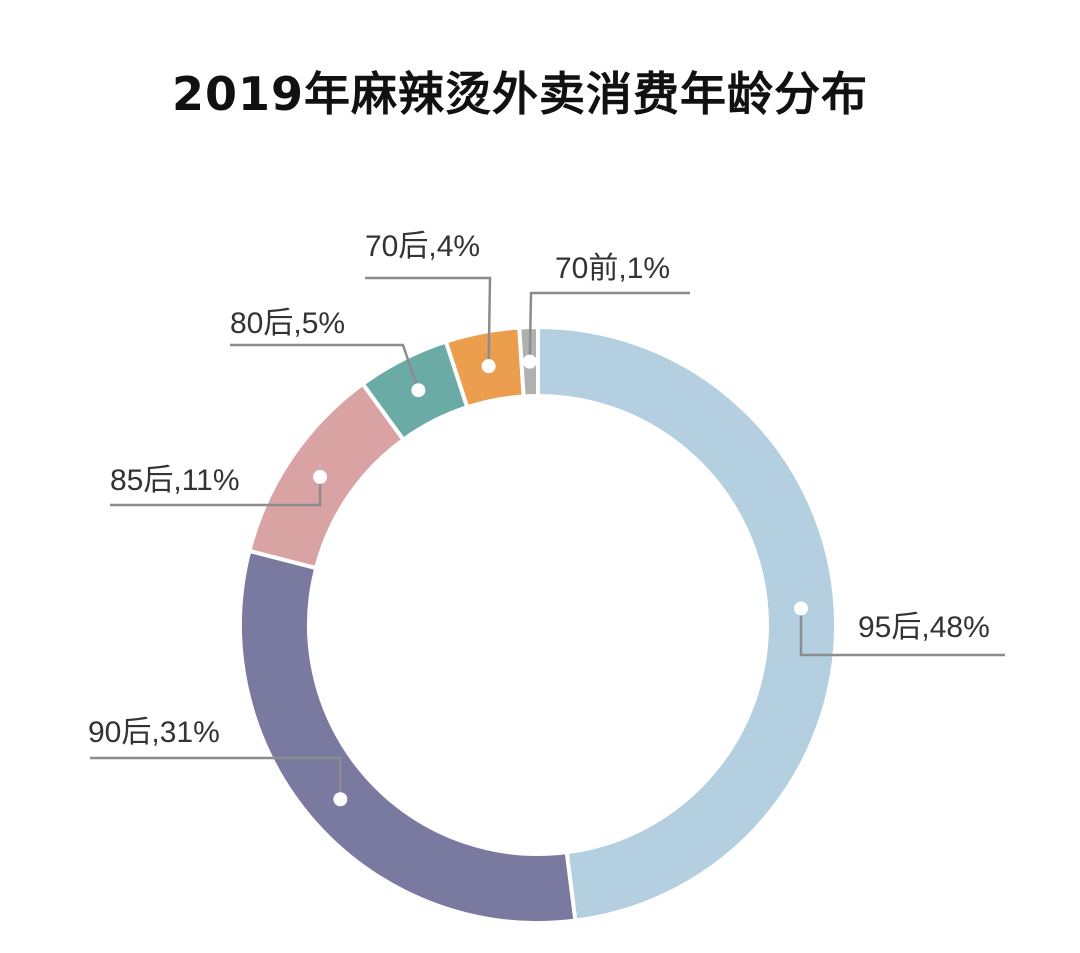 Image resolution: width=1080 pixels, height=953 pixels. What do you see at coordinates (609, 326) in the screenshot?
I see `leader-line-70前` at bounding box center [609, 326].